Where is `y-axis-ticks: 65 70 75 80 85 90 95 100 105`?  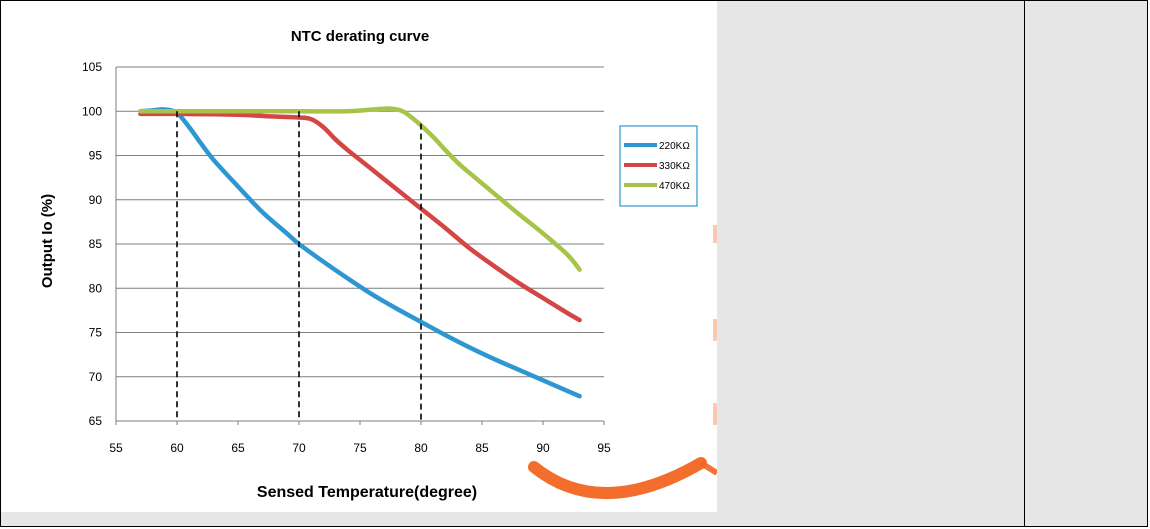
y-axis-ticks: 65 70 75 80 85 90 95 100 105 is located at coordinates (92, 244).